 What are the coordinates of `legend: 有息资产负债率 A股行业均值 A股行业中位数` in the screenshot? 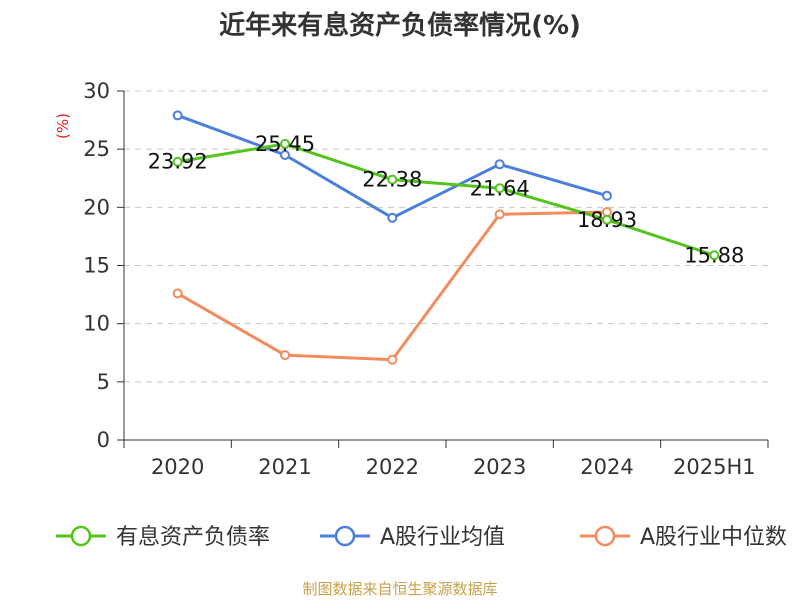 It's located at (421, 537).